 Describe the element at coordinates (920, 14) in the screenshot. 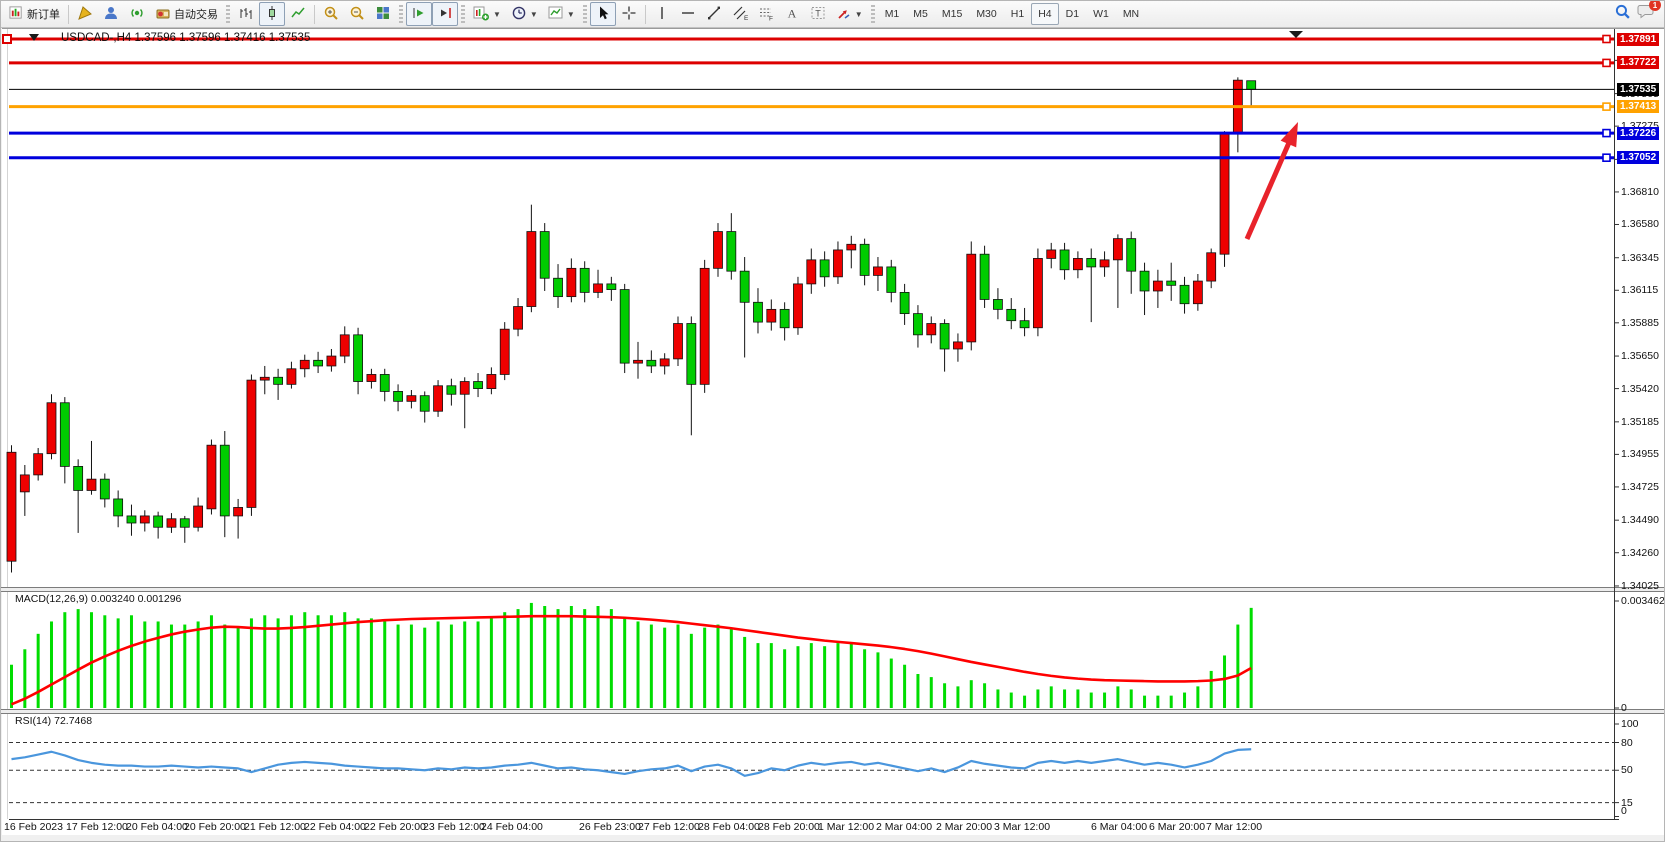

I see `tab-m5: M5` at that location.